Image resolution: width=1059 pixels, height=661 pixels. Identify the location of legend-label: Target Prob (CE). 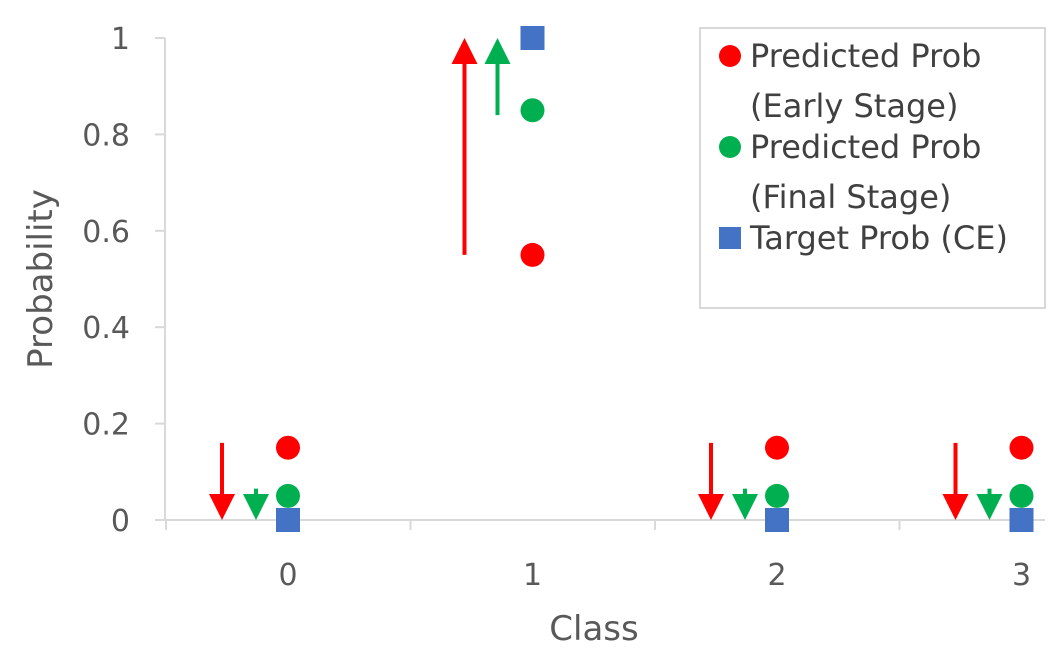
(878, 238).